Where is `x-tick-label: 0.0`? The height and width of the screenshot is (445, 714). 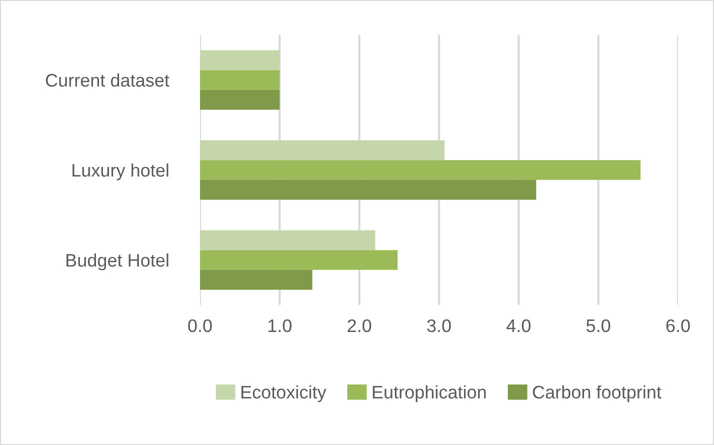 x-tick-label: 0.0 is located at coordinates (200, 325).